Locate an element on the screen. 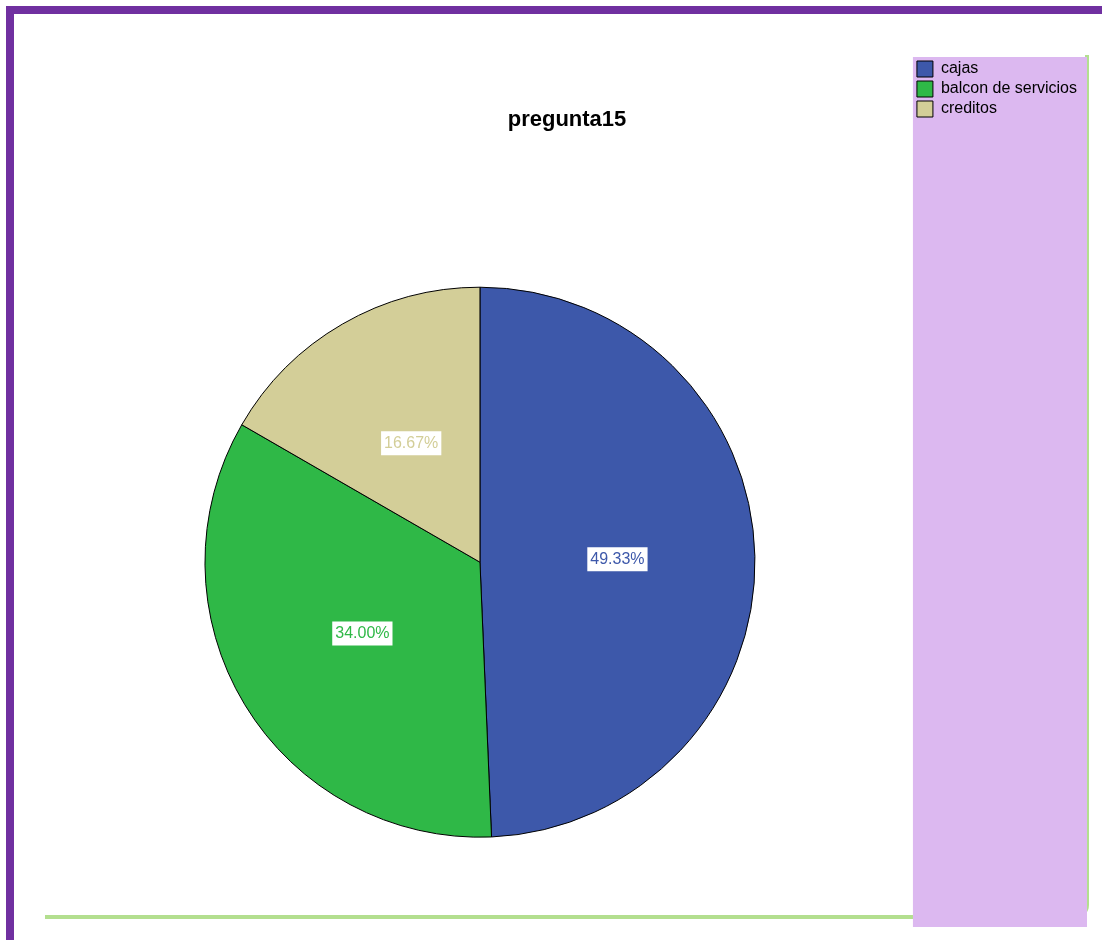  legend-label: balcon de servicios is located at coordinates (1009, 88).